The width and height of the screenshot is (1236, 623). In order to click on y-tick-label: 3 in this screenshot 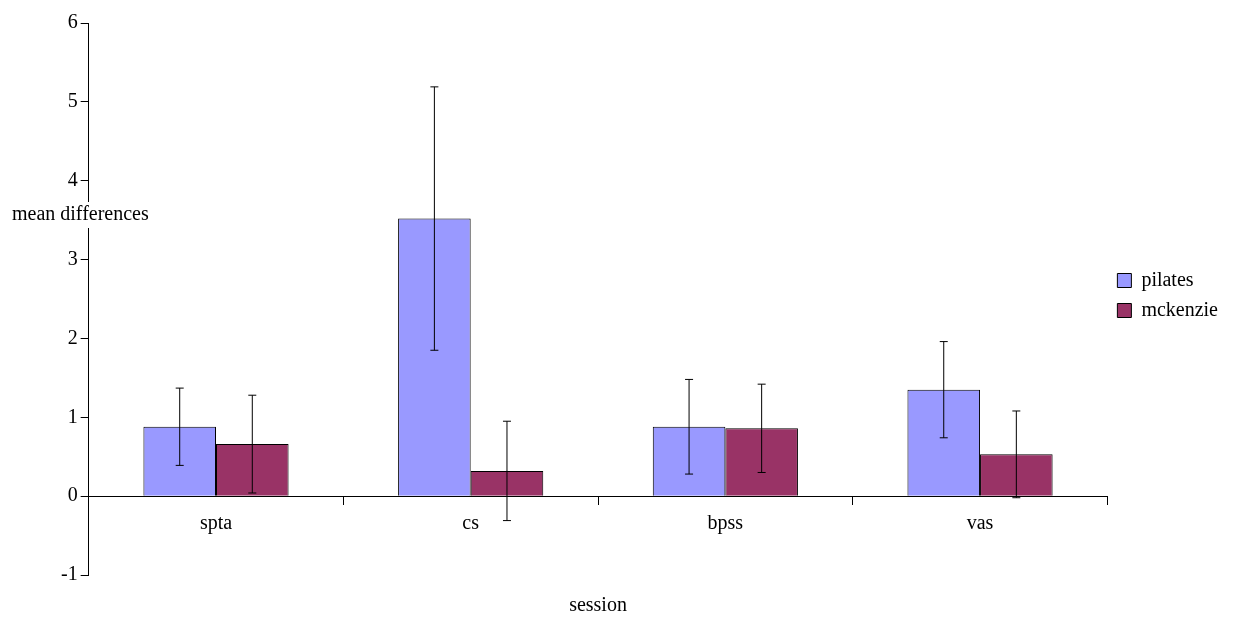, I will do `click(72, 257)`.